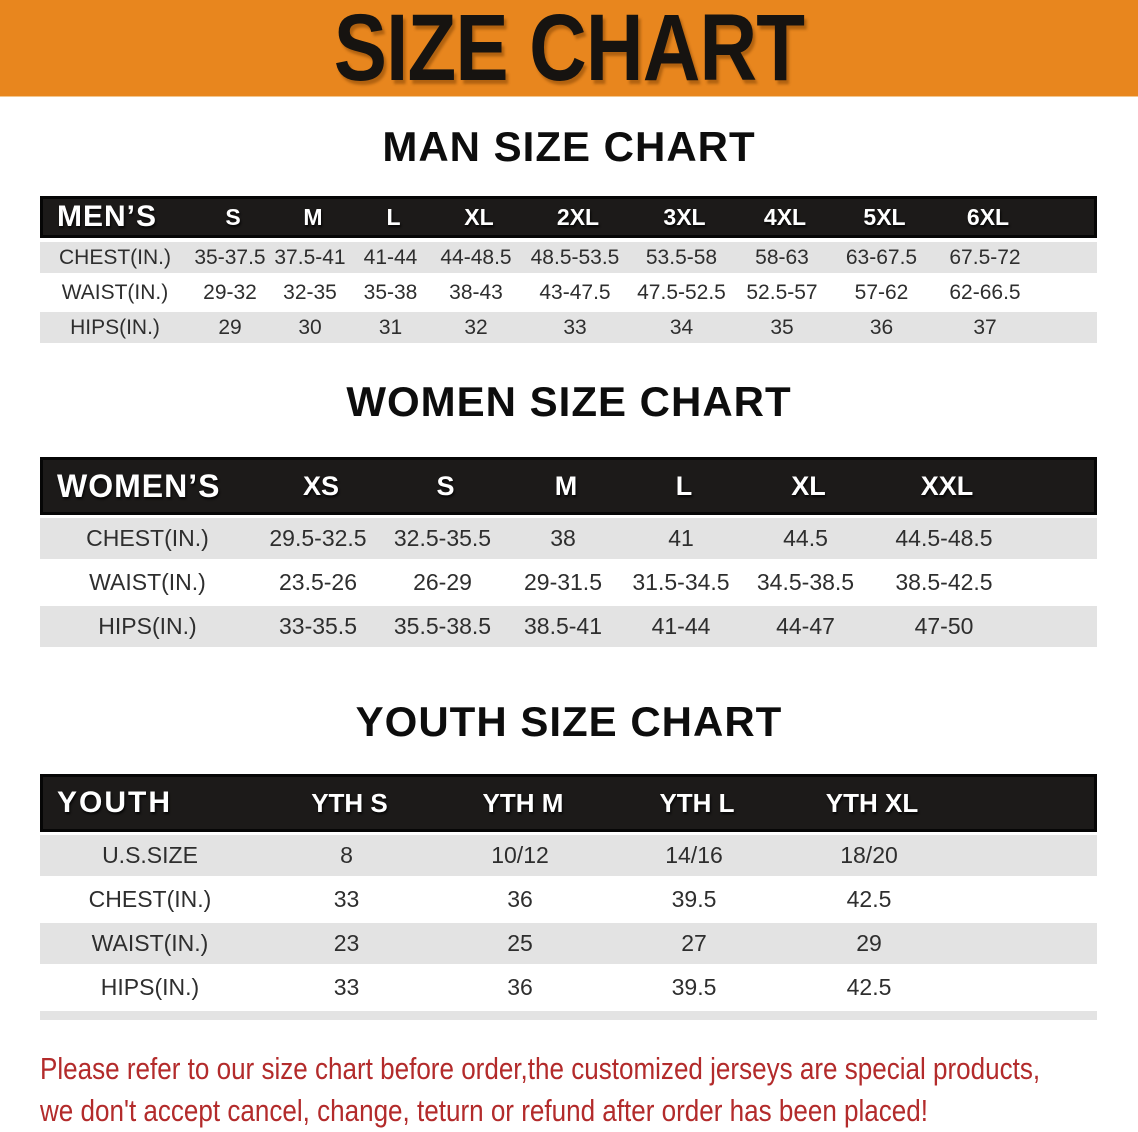  Describe the element at coordinates (805, 538) in the screenshot. I see `value-cell: 44.5` at that location.